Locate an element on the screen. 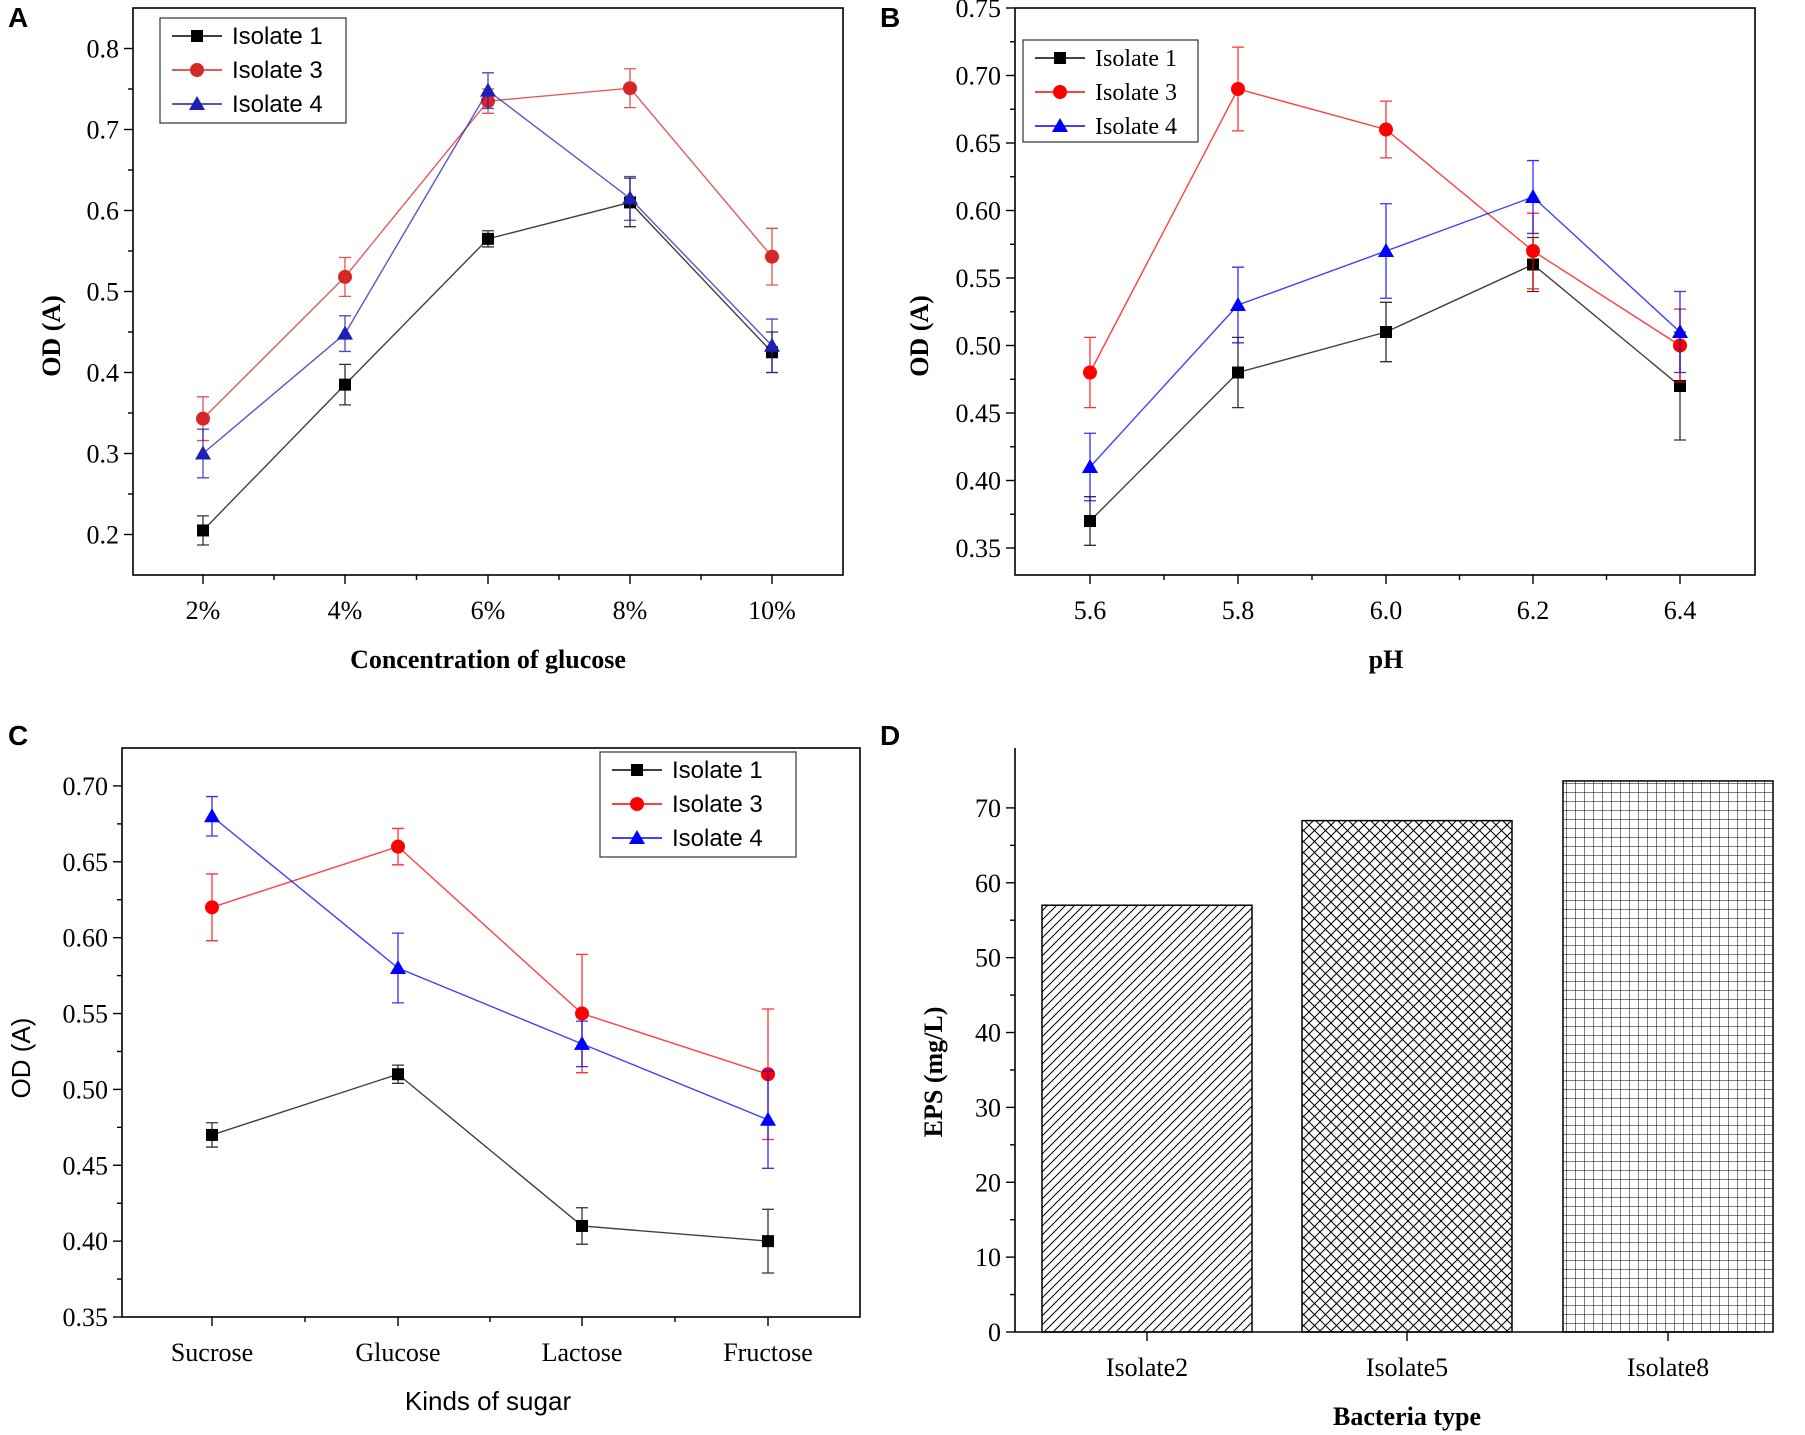 The image size is (1805, 1435). panel-c-ytick-label: 0.70 is located at coordinates (86, 786).